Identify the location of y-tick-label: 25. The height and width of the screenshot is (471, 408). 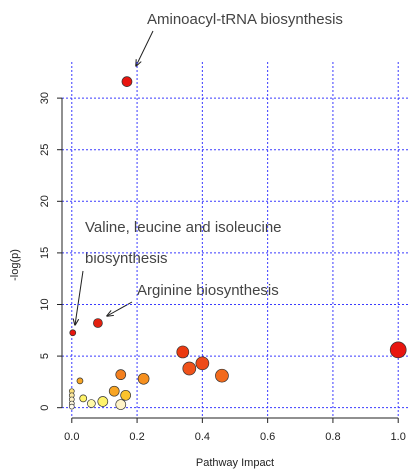
(45, 150).